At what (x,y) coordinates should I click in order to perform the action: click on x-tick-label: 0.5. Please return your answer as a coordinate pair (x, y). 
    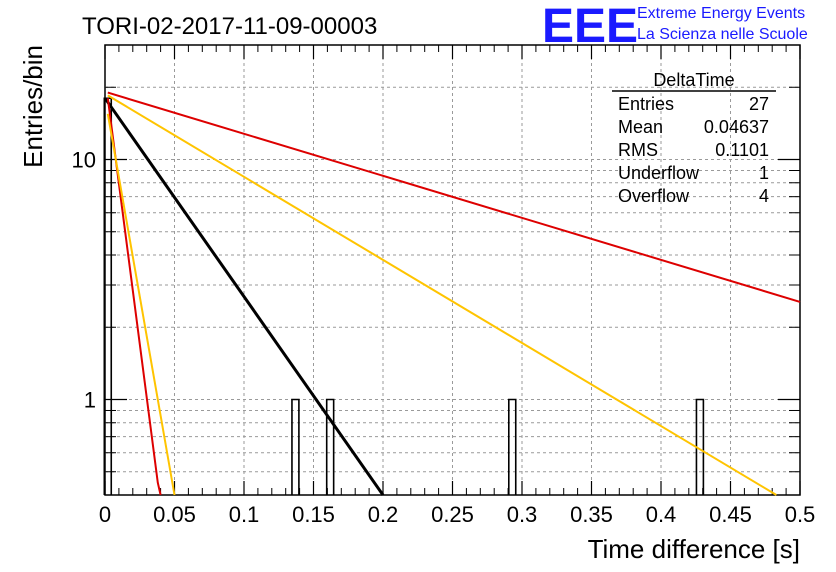
    Looking at the image, I should click on (800, 514).